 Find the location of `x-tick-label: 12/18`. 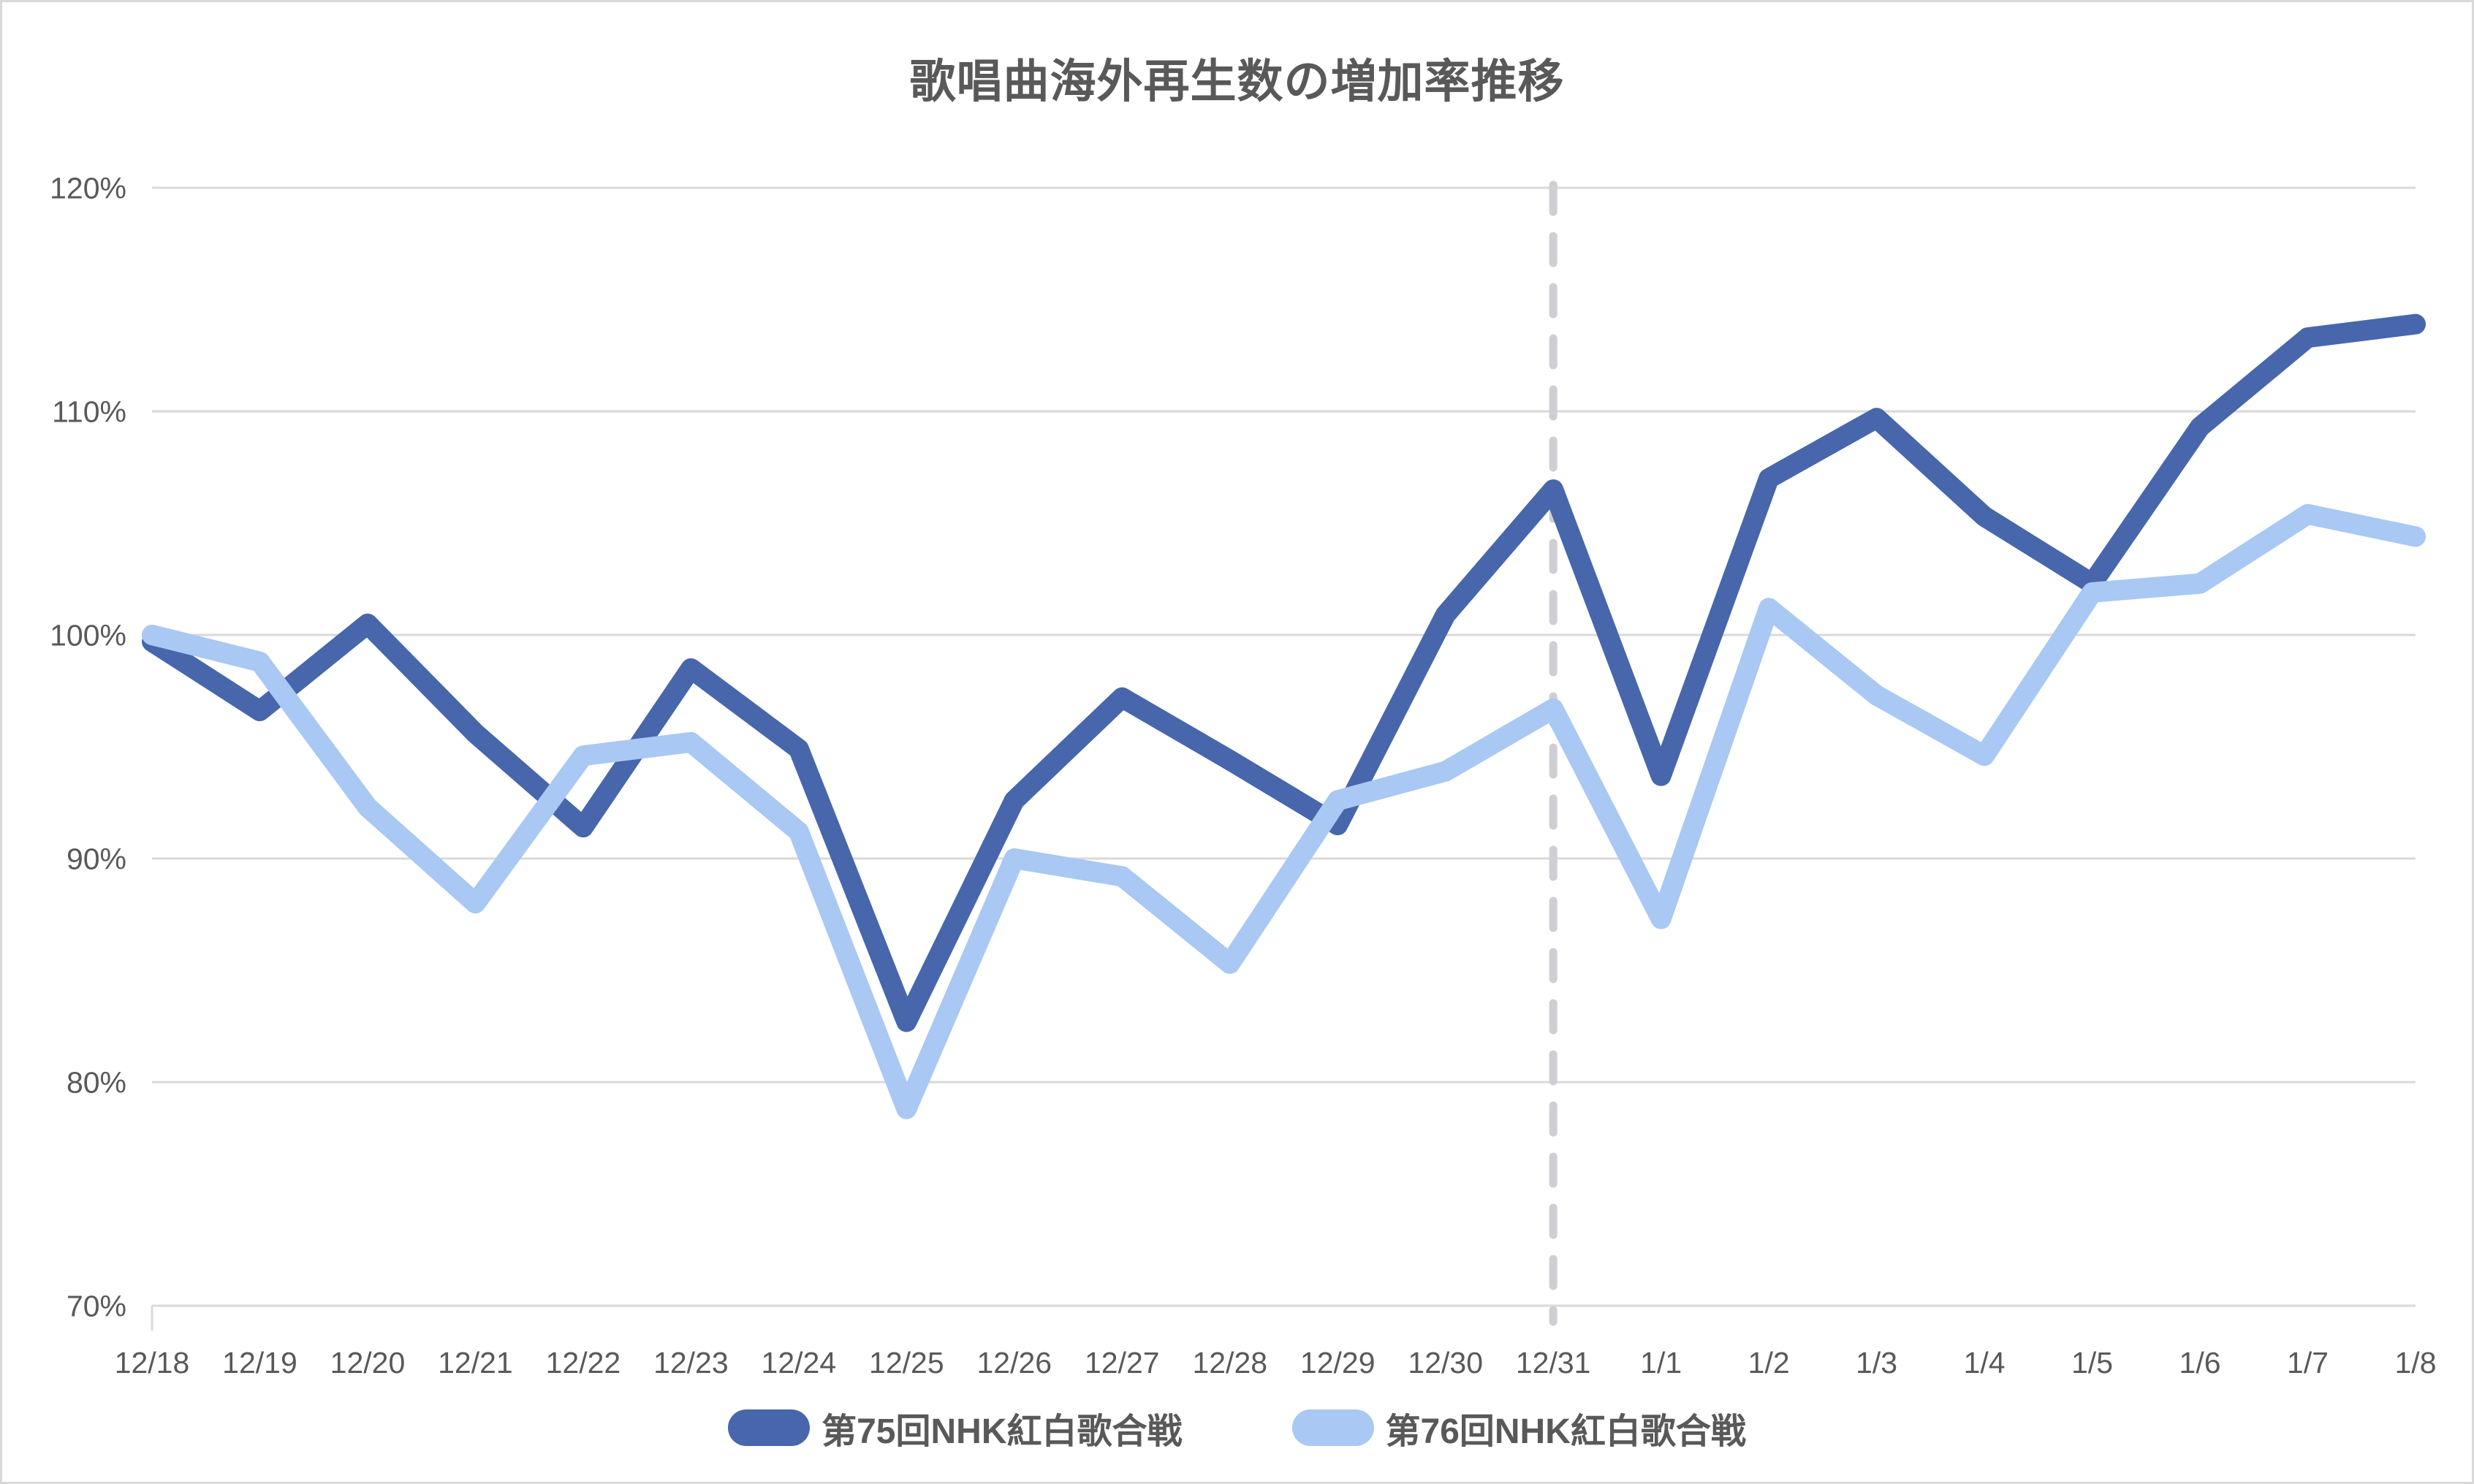

x-tick-label: 12/18 is located at coordinates (152, 1363).